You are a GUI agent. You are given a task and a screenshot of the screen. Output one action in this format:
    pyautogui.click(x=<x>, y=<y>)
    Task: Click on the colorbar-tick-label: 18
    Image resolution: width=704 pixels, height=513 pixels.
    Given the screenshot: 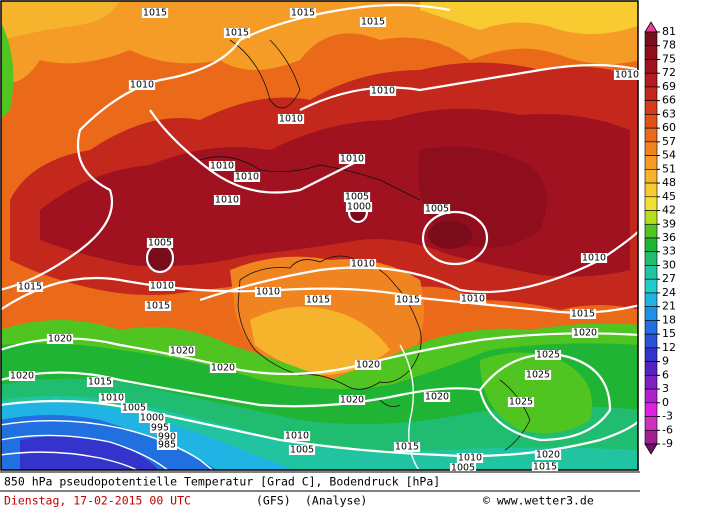 What is the action you would take?
    pyautogui.click(x=669, y=319)
    